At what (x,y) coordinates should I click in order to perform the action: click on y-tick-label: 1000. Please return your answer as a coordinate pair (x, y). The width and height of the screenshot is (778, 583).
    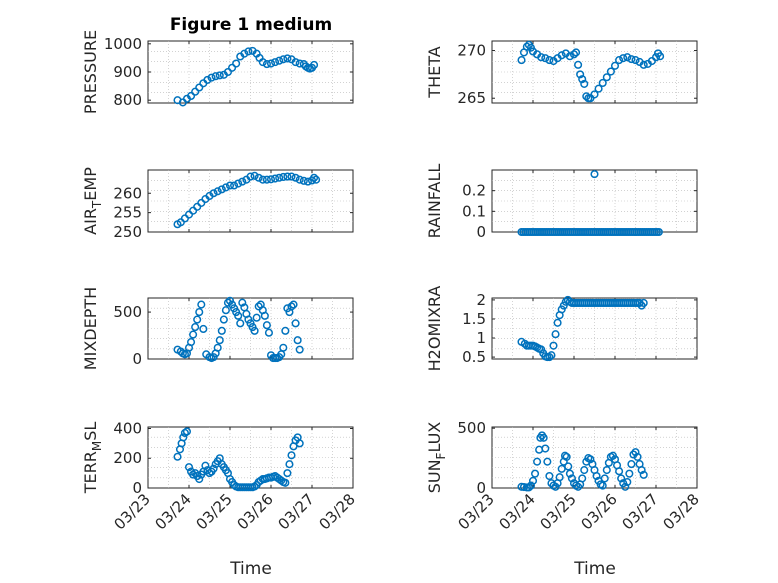
    Looking at the image, I should click on (123, 44).